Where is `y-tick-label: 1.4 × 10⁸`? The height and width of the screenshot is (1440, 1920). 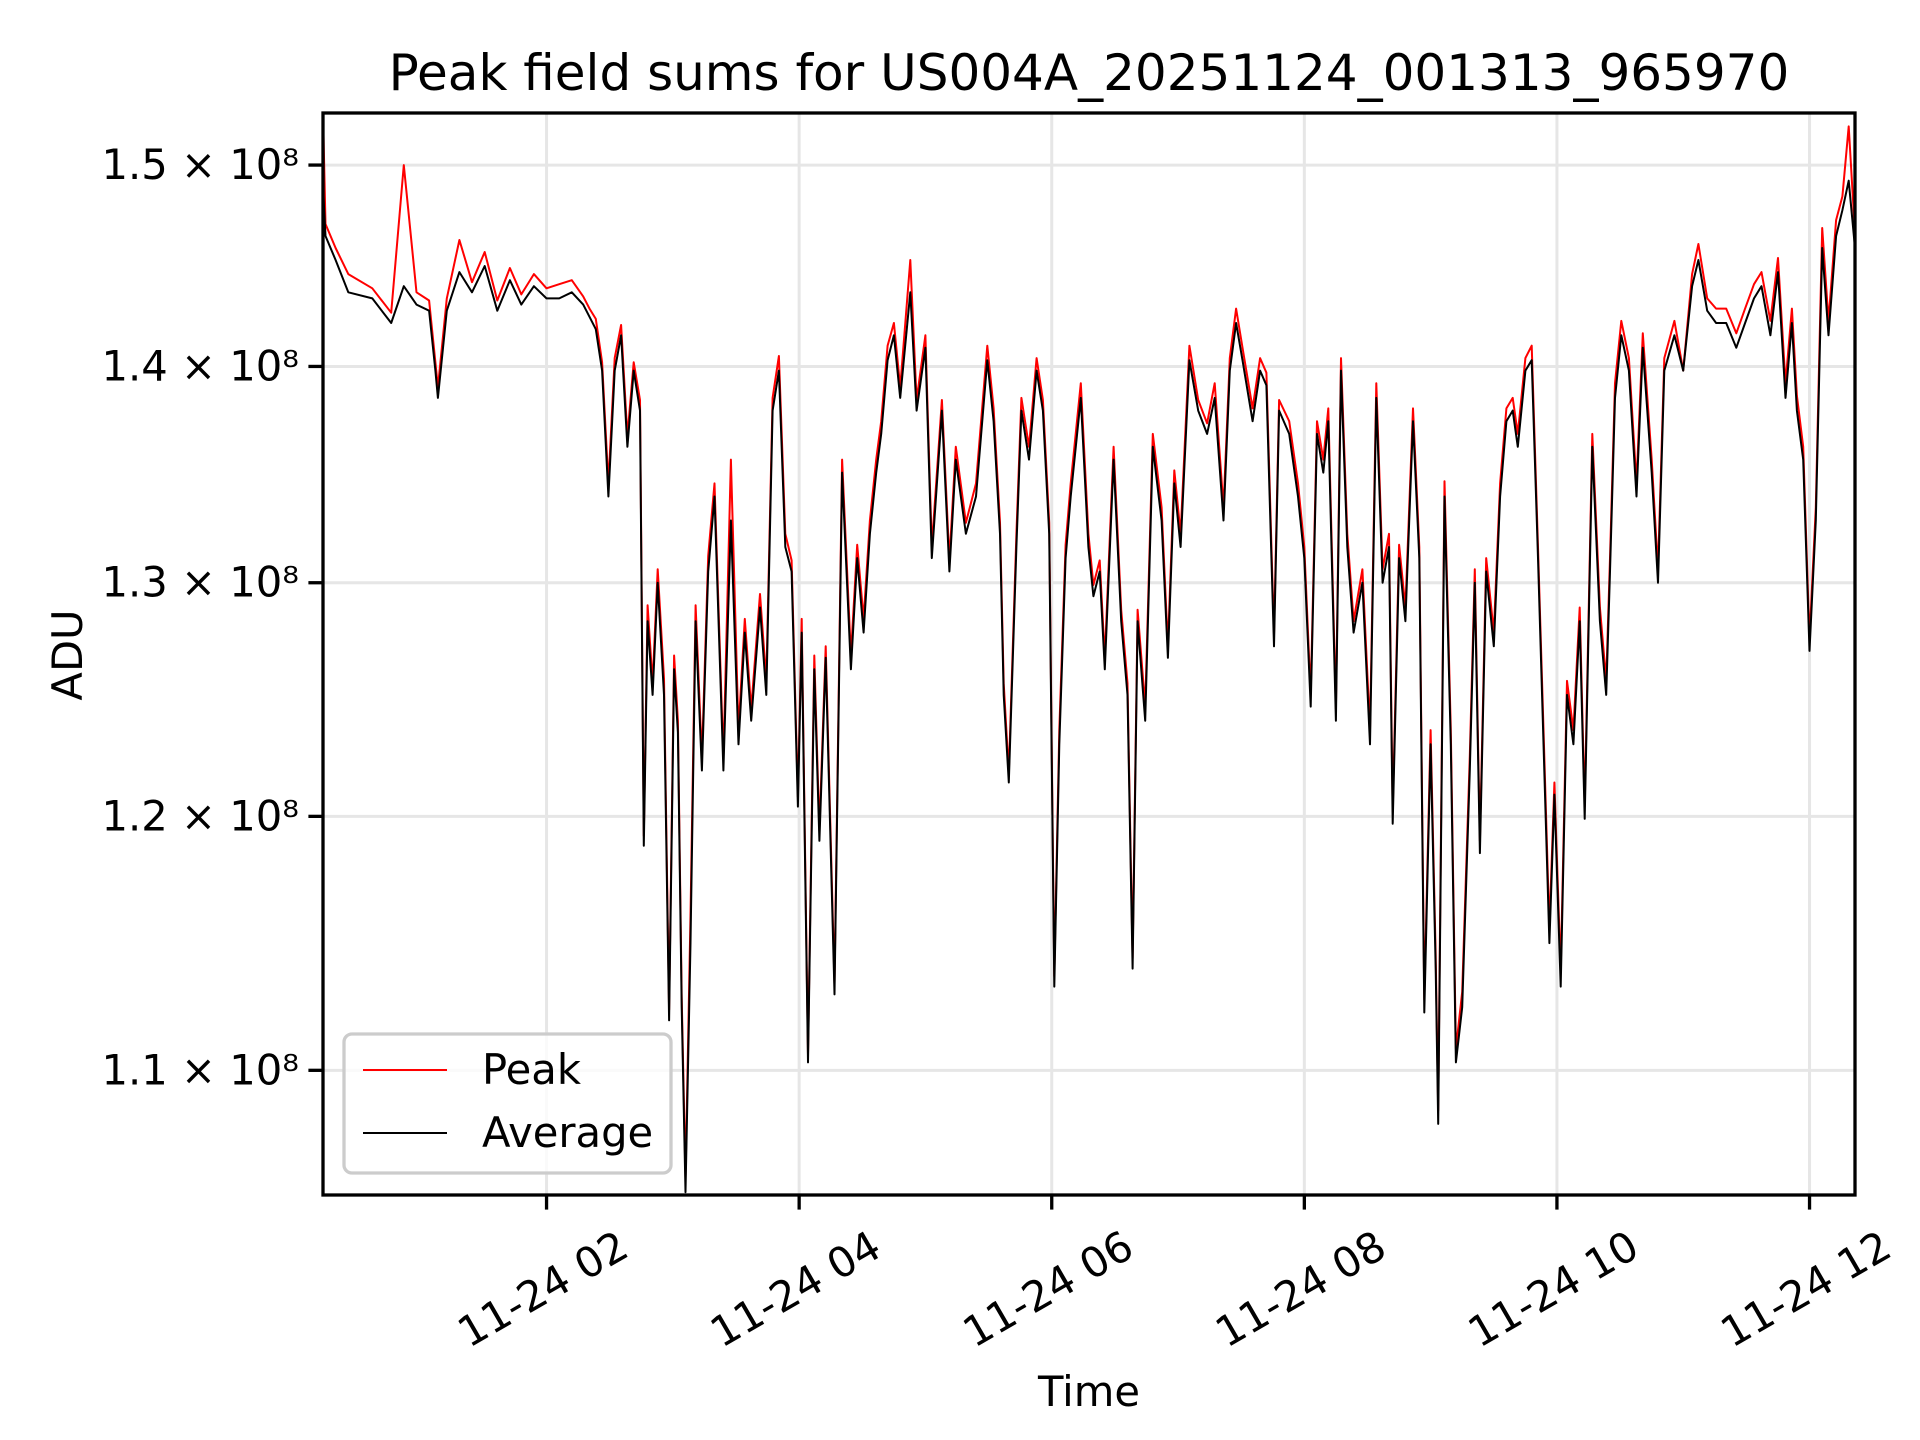 y-tick-label: 1.4 × 10⁸ is located at coordinates (201, 365).